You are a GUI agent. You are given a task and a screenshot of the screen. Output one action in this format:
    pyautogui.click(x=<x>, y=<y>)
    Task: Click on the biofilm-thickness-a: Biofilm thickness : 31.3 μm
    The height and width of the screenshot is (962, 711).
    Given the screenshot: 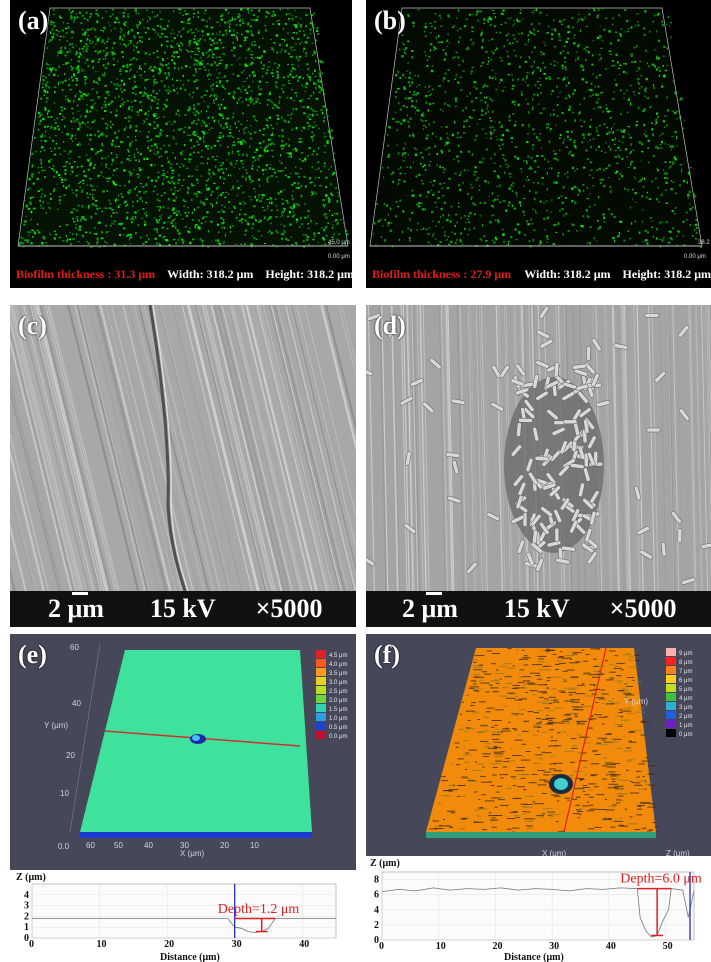 What is the action you would take?
    pyautogui.click(x=86, y=273)
    